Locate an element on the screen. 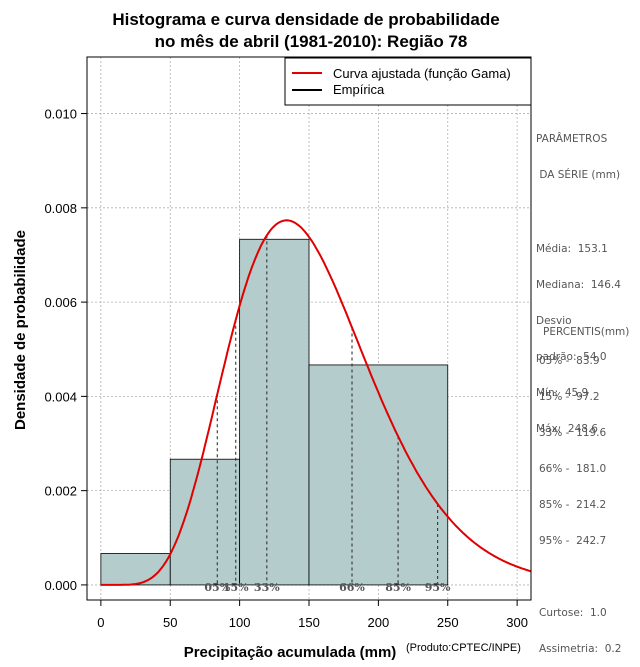 The height and width of the screenshot is (667, 640). percentile-label-4: 85% is located at coordinates (398, 587).